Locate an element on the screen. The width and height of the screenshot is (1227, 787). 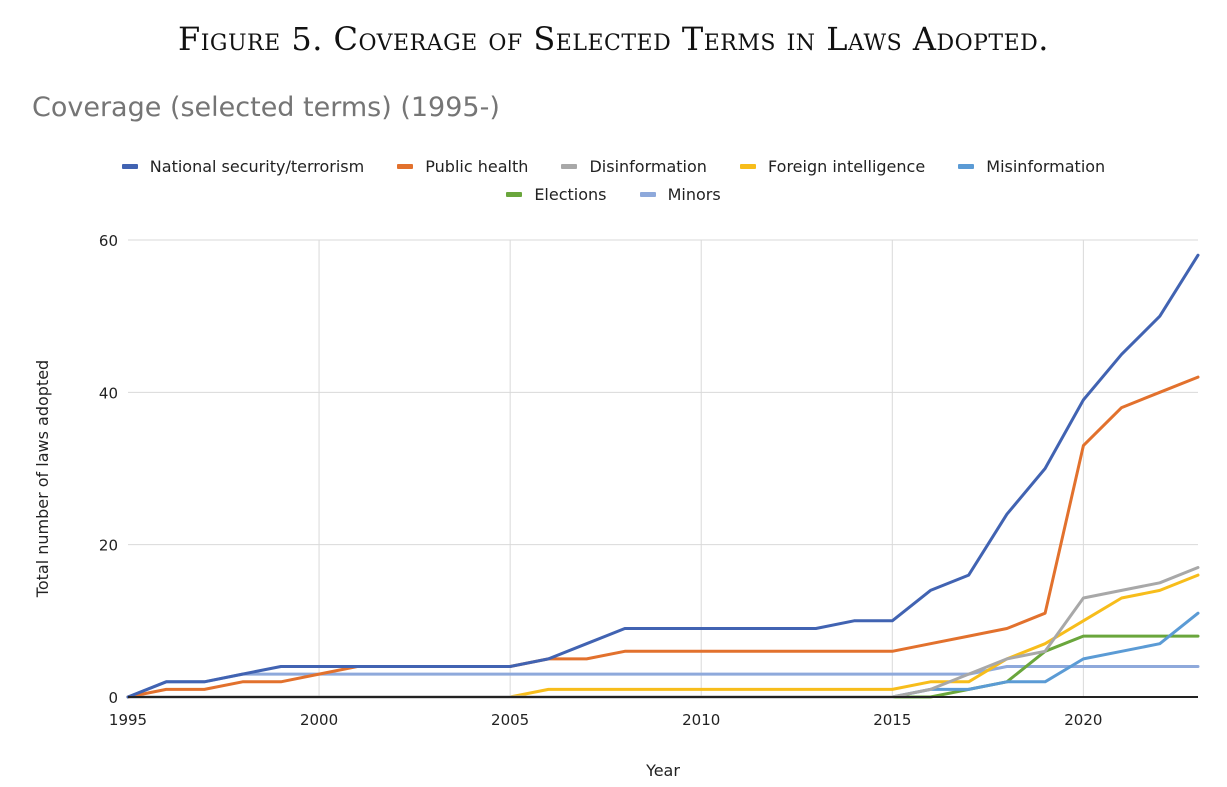
chart-title: Coverage (selected terms) (1995-) is located at coordinates (266, 107).